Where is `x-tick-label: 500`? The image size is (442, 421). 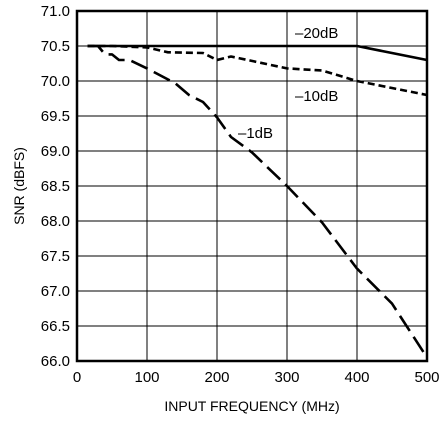
x-tick-label: 500 is located at coordinates (426, 377).